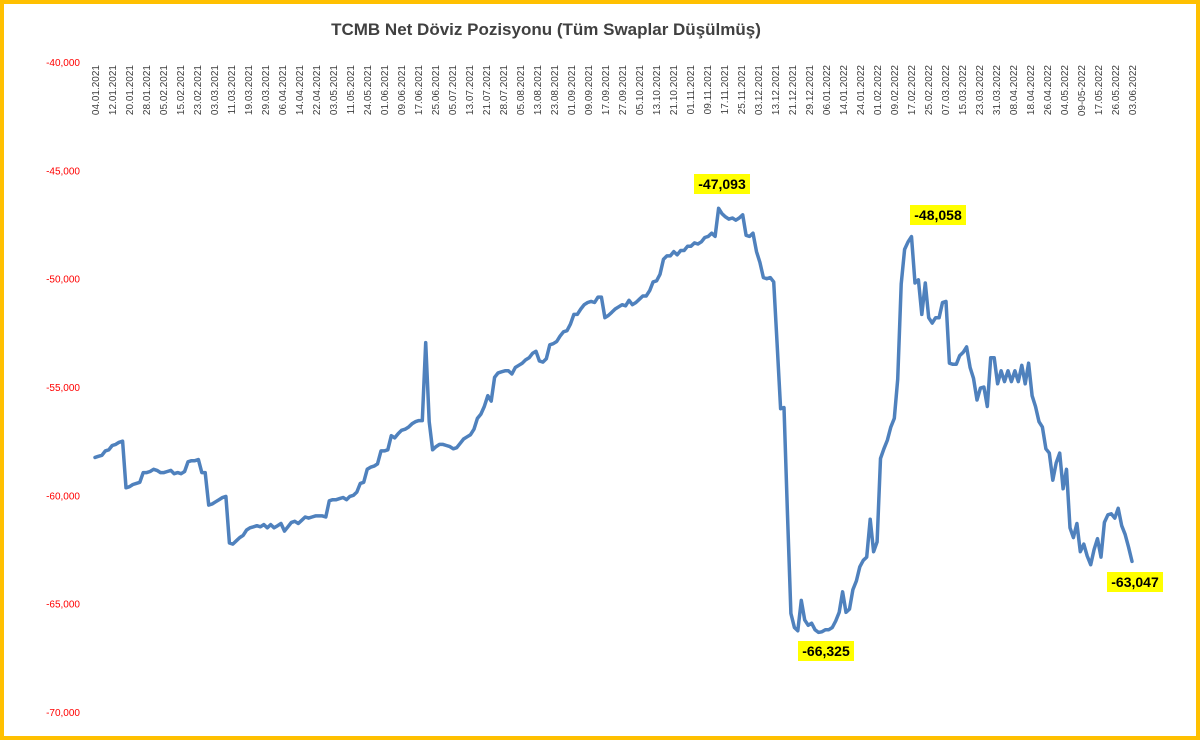 This screenshot has width=1200, height=740. Describe the element at coordinates (674, 90) in the screenshot. I see `x-tick-label: 21.10.2021` at that location.